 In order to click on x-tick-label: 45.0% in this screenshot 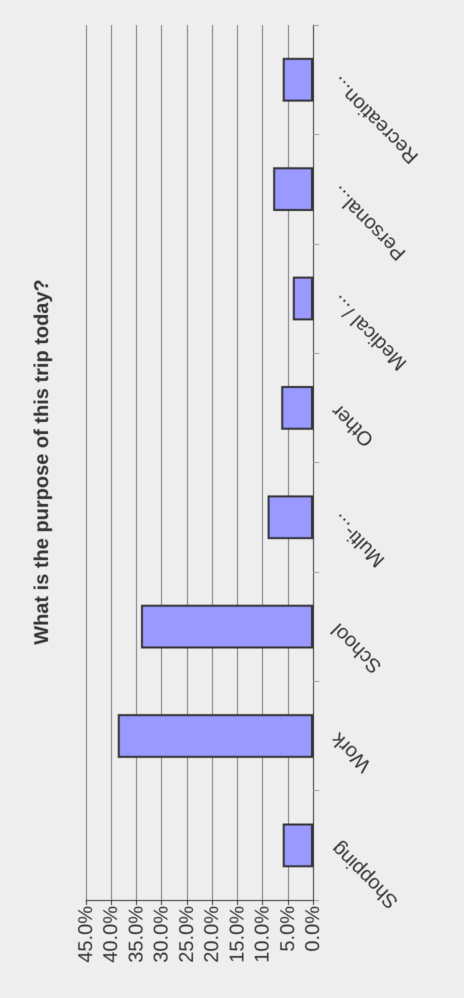, I will do `click(86, 934)`.